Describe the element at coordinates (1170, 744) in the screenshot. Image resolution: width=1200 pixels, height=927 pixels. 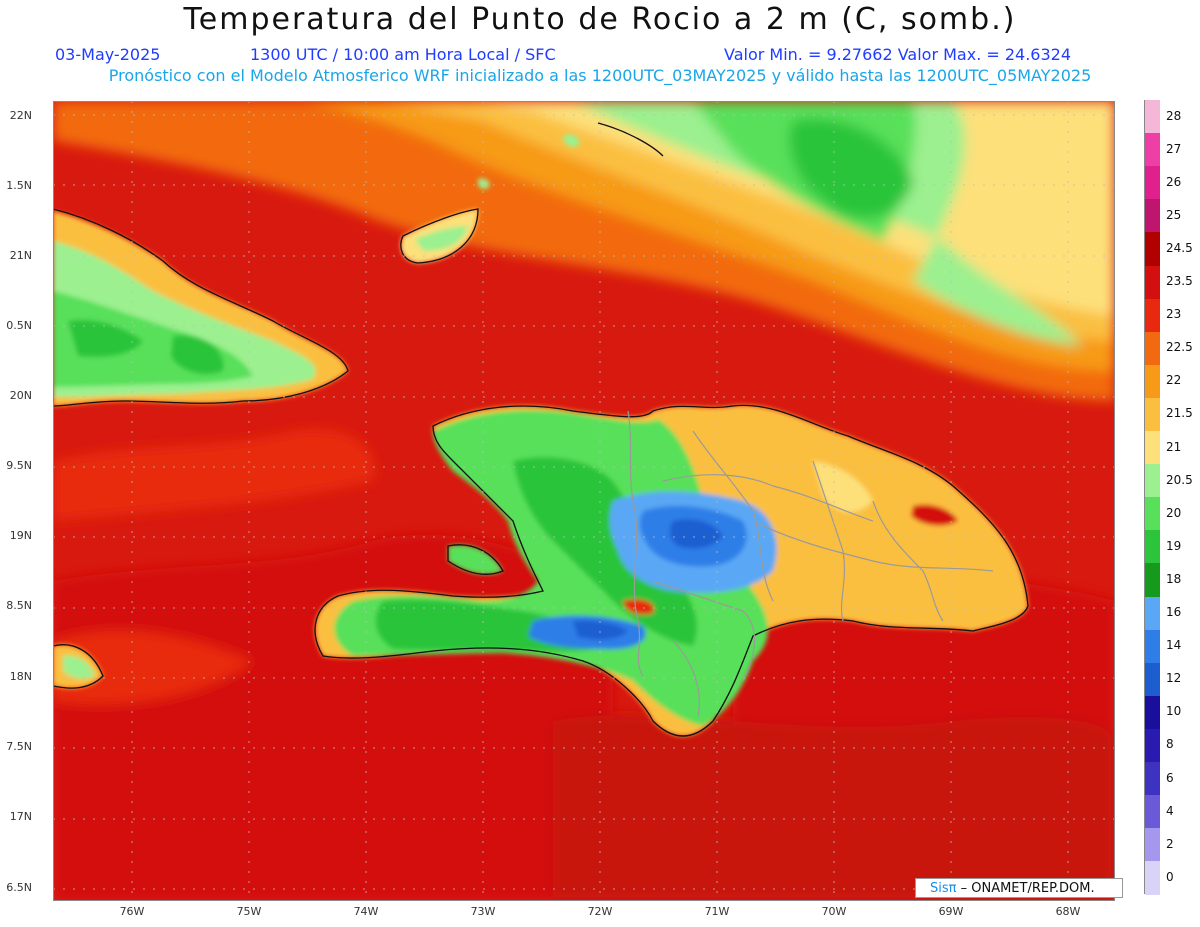
I see `colorbar-label: 8` at that location.